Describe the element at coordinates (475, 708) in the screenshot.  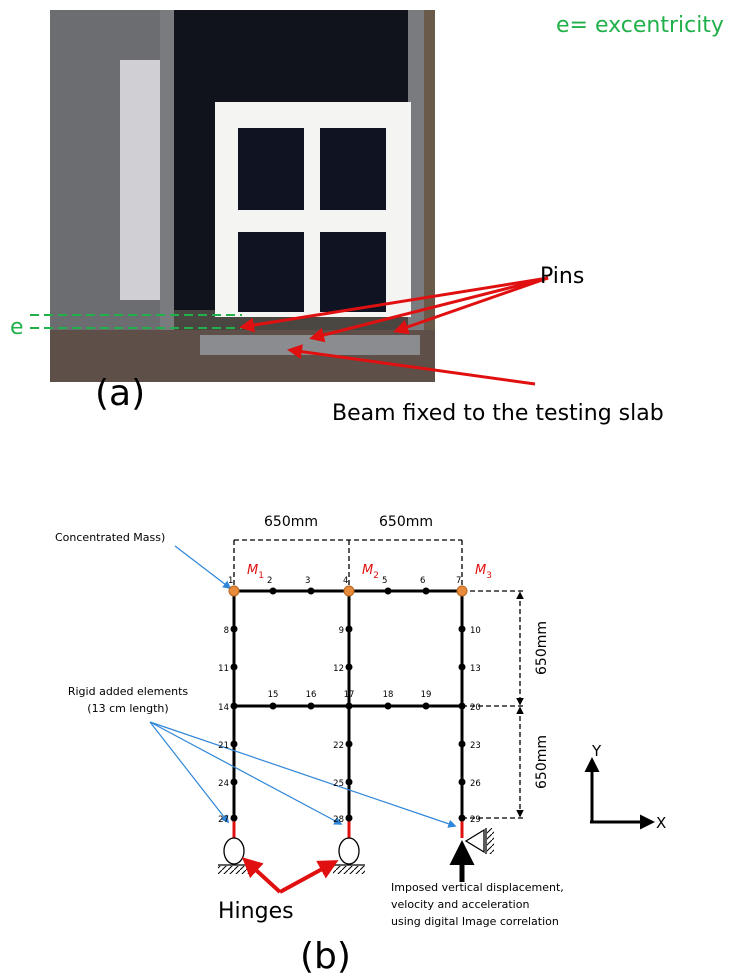
I see `node-label: 20` at that location.